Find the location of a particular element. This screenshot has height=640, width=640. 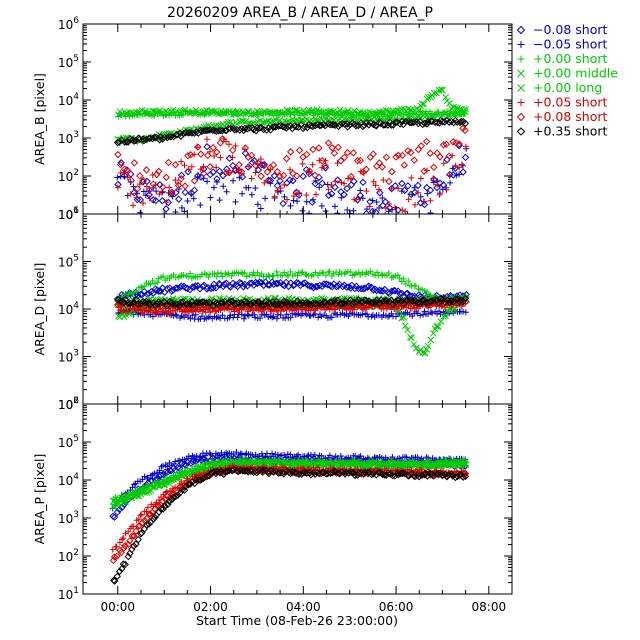

y-tick-label: 101 is located at coordinates (68, 594).